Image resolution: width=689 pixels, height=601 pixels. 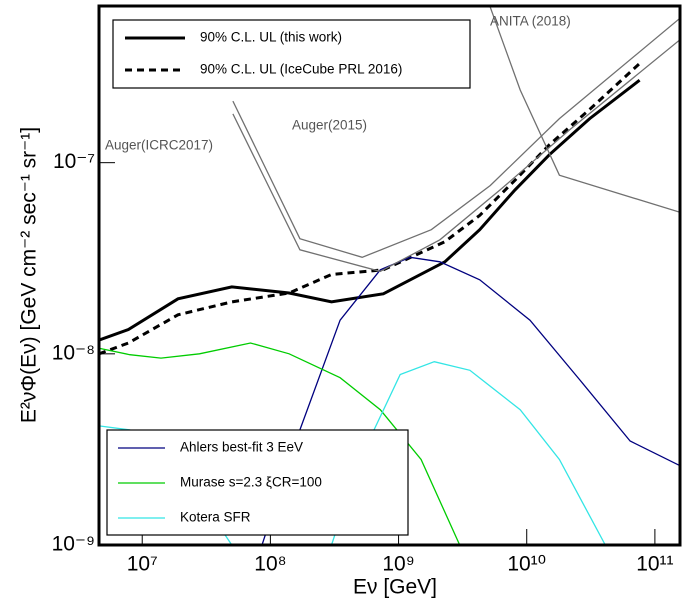 What do you see at coordinates (584, 110) in the screenshot?
I see `series-line` at bounding box center [584, 110].